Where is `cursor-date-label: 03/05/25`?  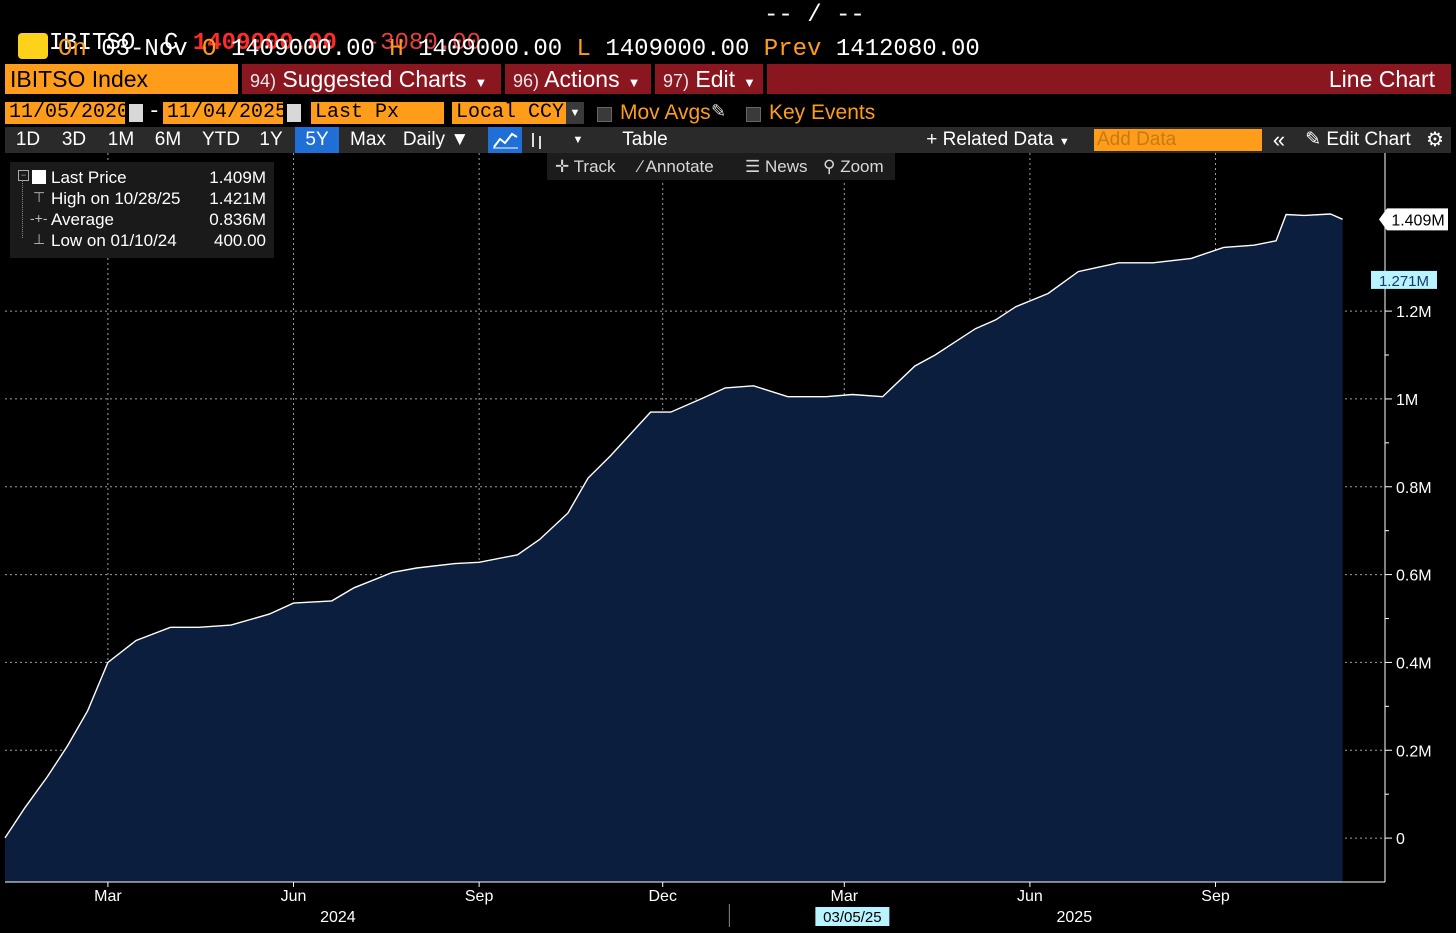
cursor-date-label: 03/05/25 is located at coordinates (852, 917).